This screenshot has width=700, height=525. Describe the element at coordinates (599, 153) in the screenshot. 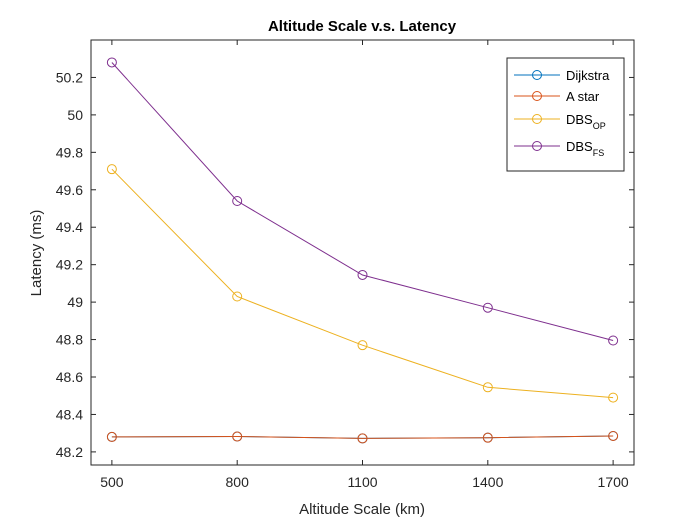

I see `legend-label-subscript: FS` at that location.